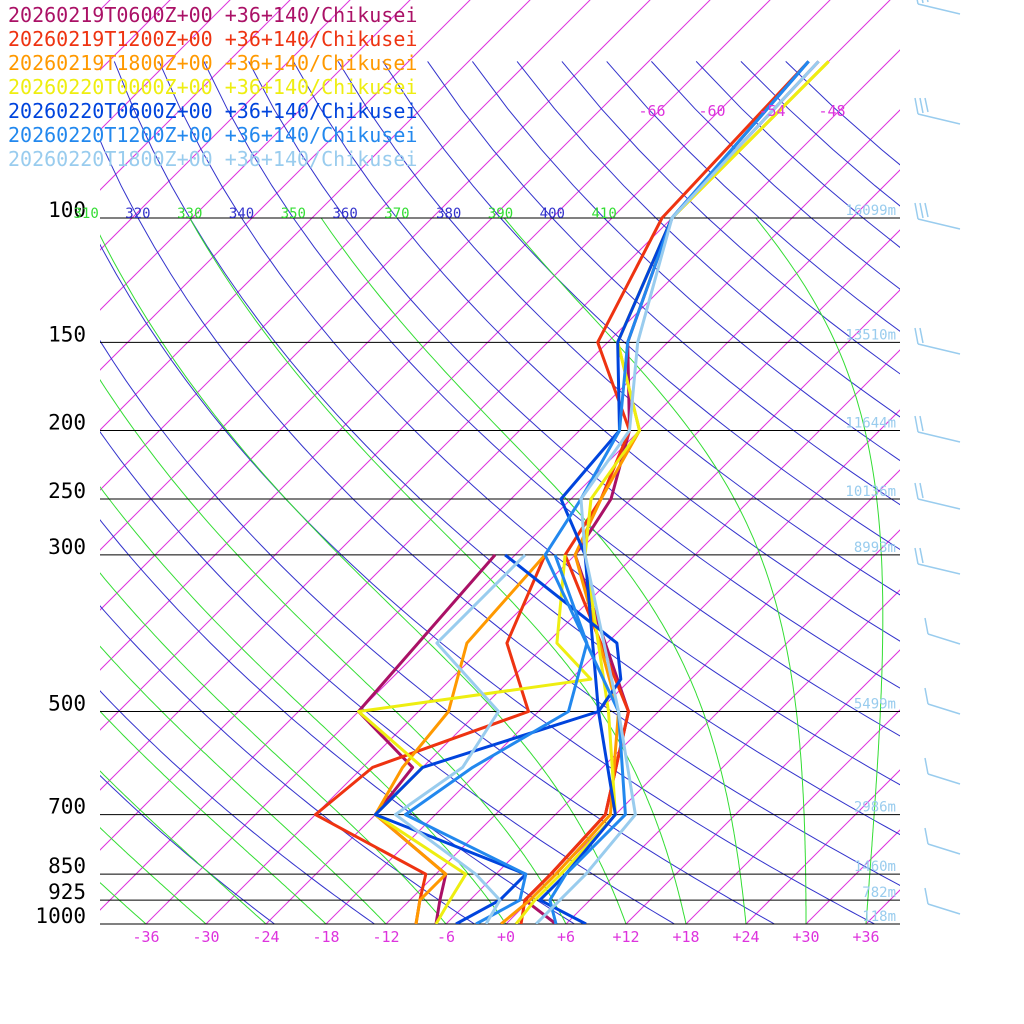 The image size is (1024, 1024). What do you see at coordinates (86, 214) in the screenshot?
I see `theta-label: 310` at bounding box center [86, 214].